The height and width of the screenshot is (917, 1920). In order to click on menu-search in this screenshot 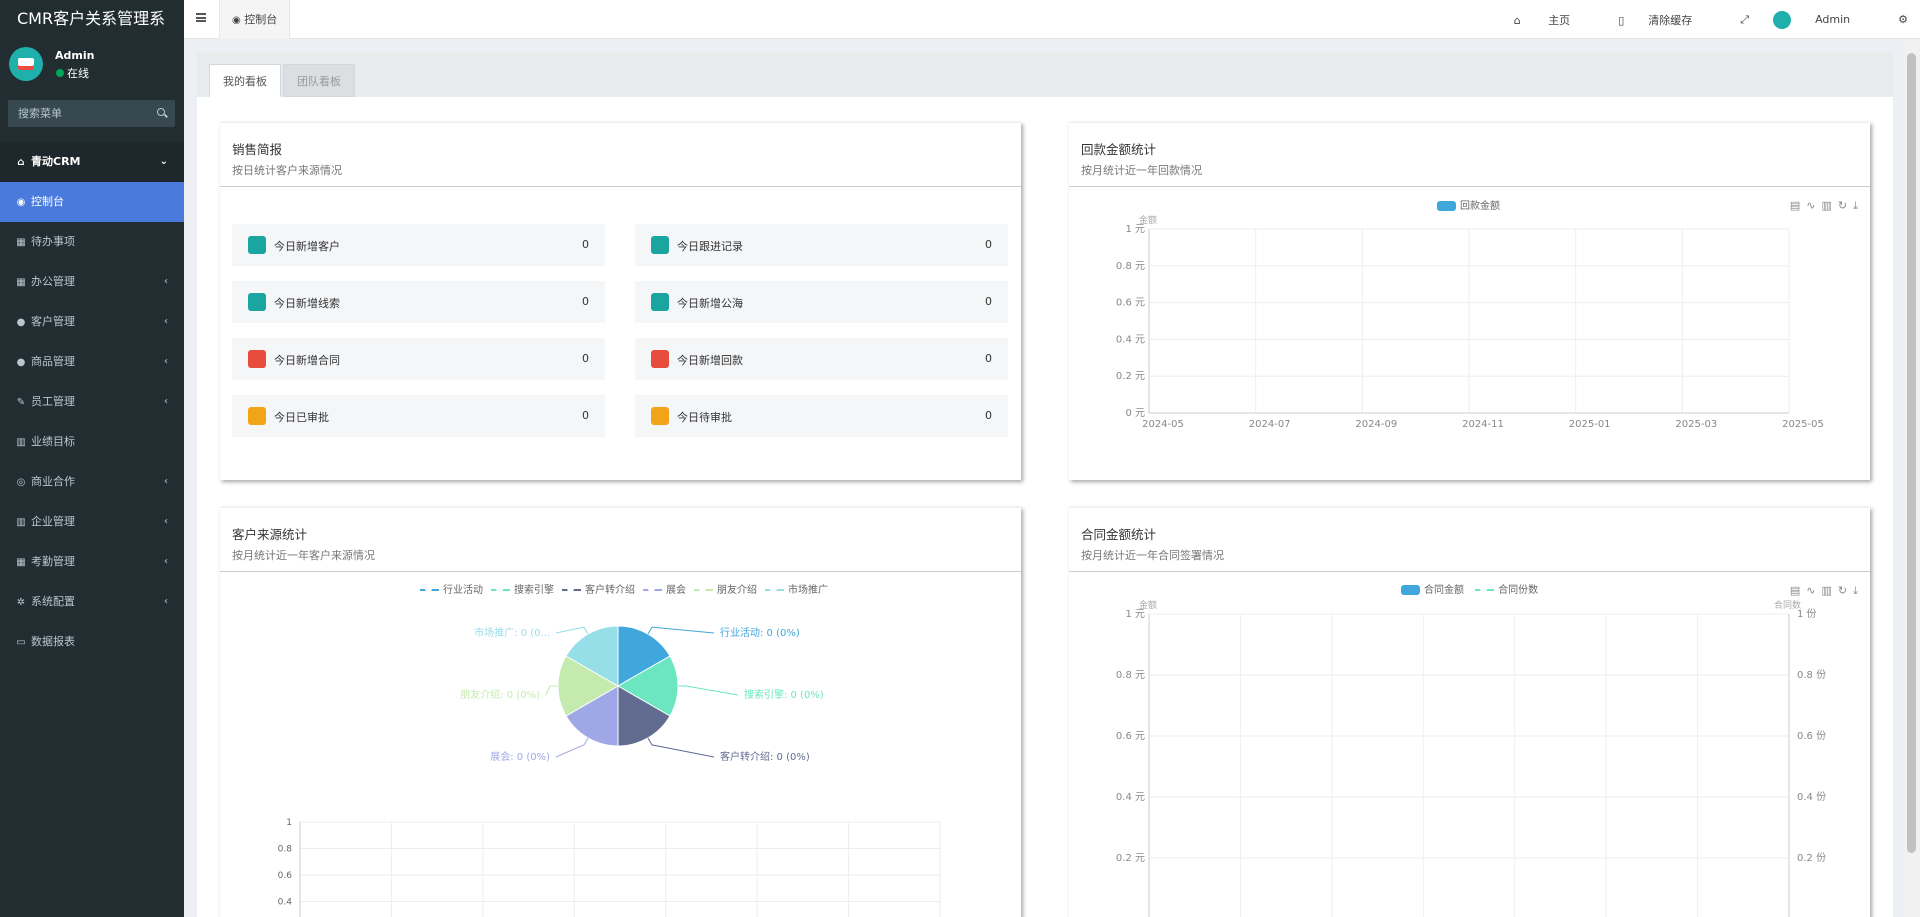, I will do `click(91, 113)`.